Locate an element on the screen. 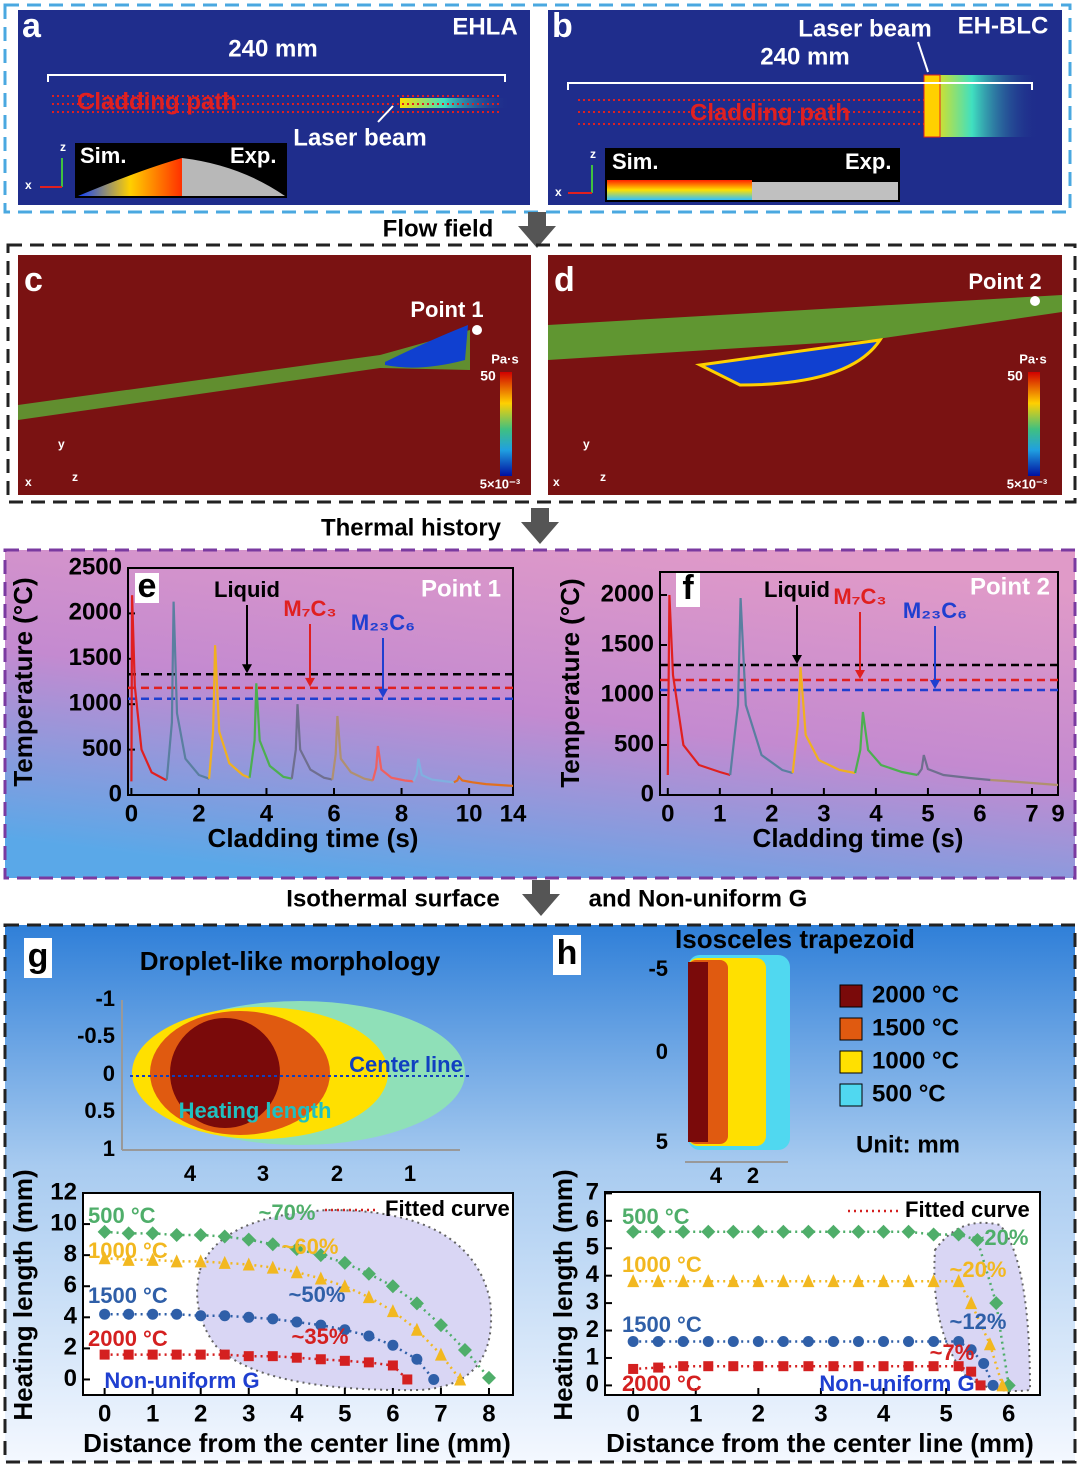 Image resolution: width=1080 pixels, height=1466 pixels. region-label: Non-uniform G is located at coordinates (896, 1383).